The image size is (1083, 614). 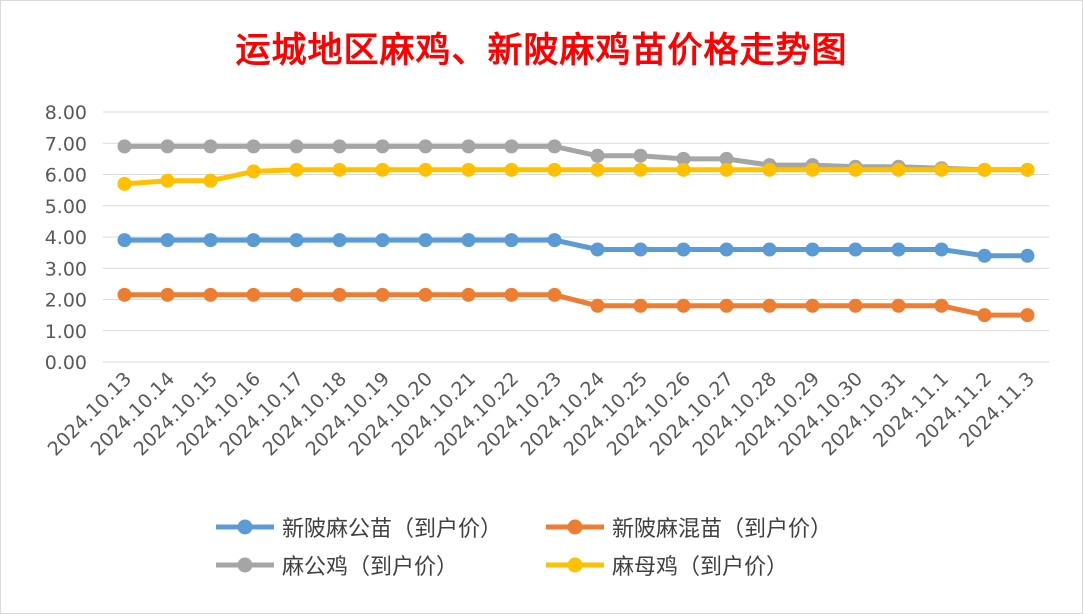 What do you see at coordinates (66, 113) in the screenshot?
I see `y-tick-label-8: 8.00` at bounding box center [66, 113].